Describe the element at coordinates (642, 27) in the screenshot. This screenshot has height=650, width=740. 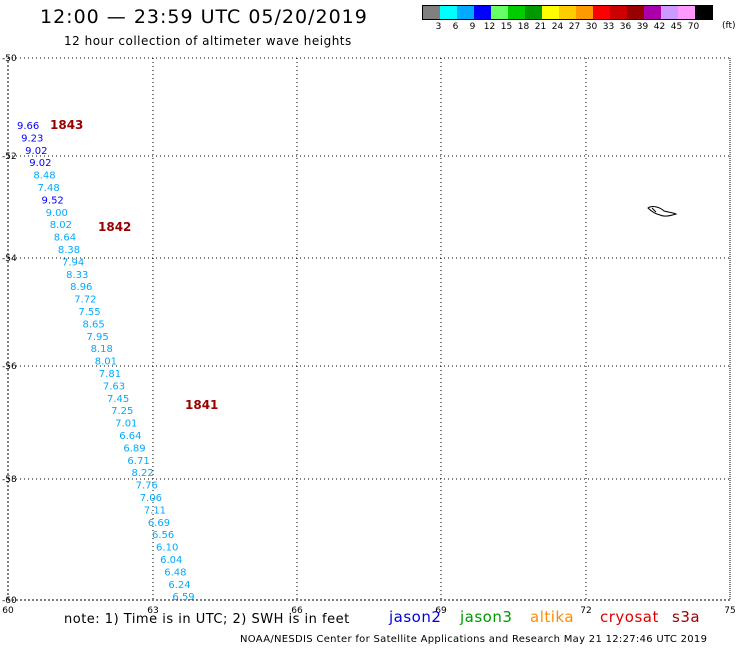
I see `legend-label: 39` at that location.